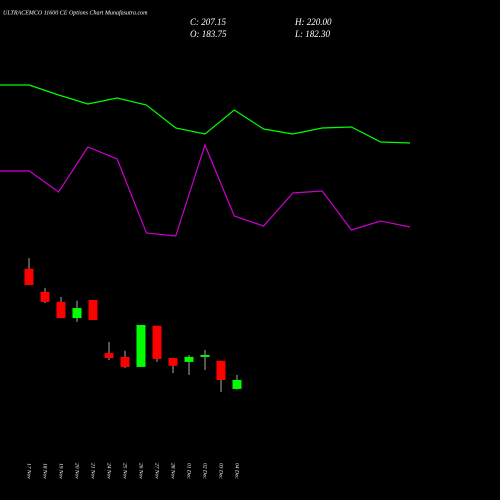  I want to click on x-tick-label: 02 Dec, so click(205, 471).